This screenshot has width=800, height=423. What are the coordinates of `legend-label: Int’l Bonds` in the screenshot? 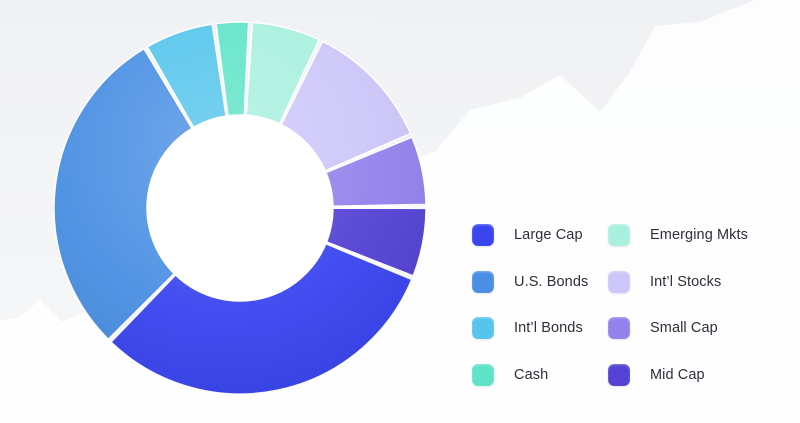 It's located at (548, 328).